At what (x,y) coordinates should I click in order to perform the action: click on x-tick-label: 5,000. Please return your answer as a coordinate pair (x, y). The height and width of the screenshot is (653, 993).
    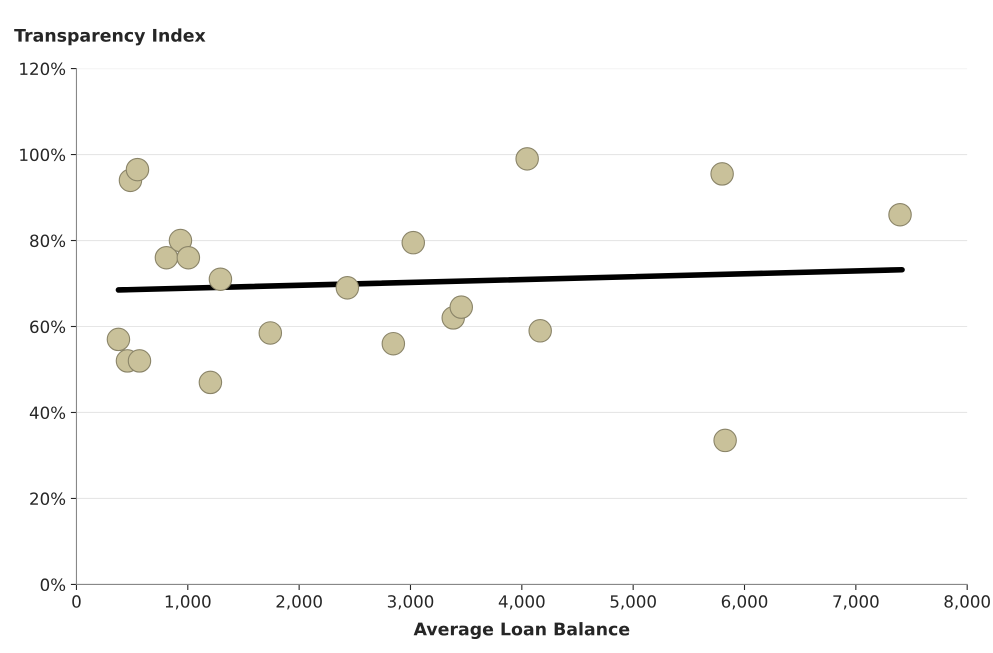
    Looking at the image, I should click on (633, 602).